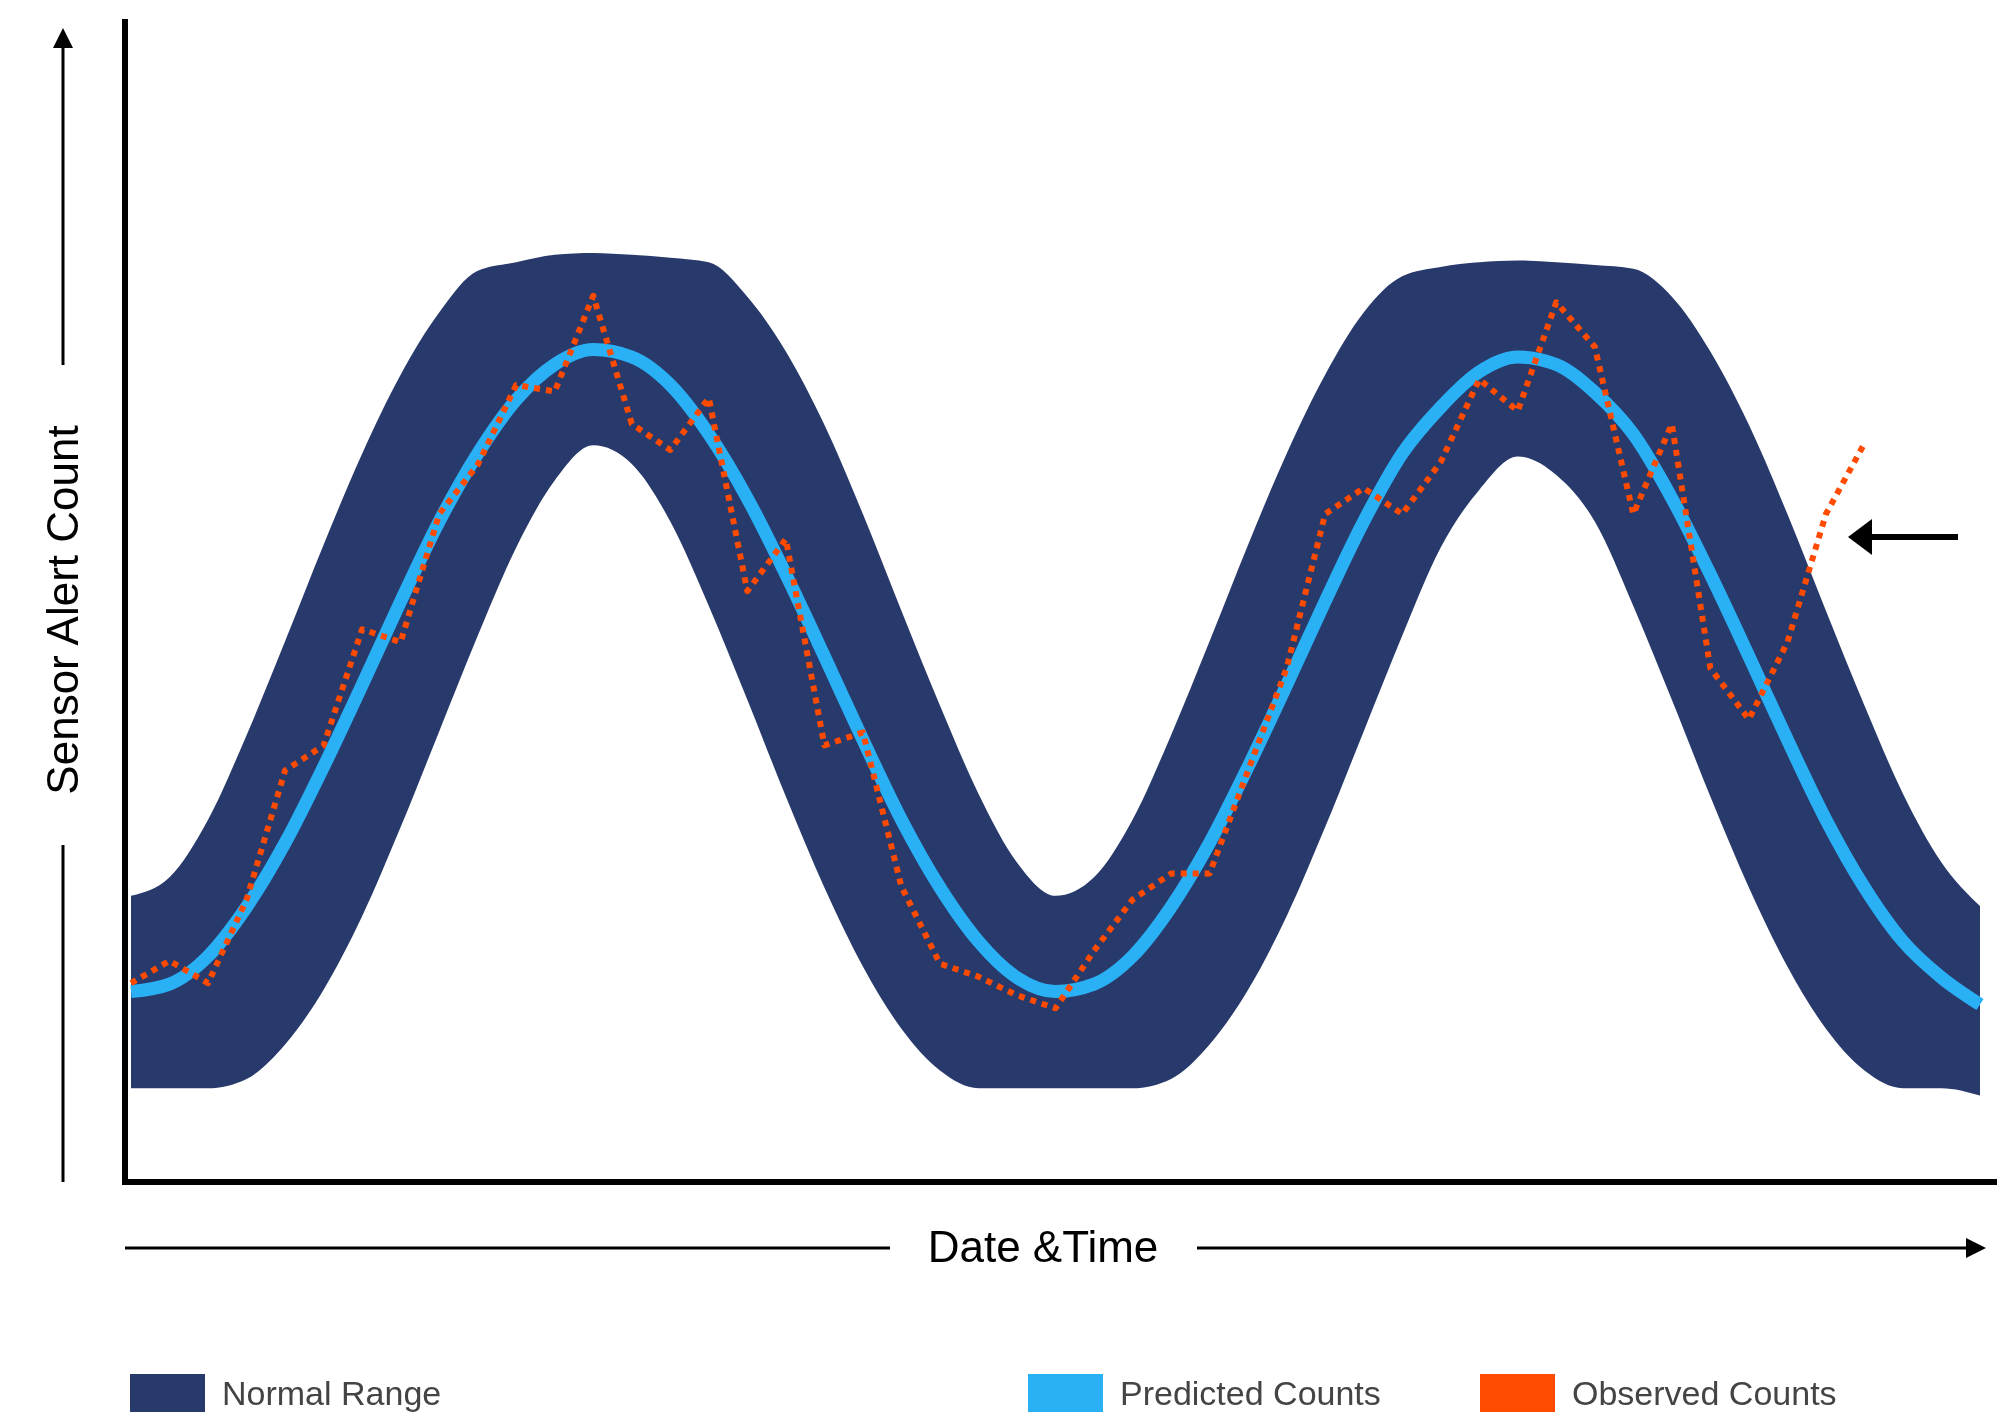 This screenshot has width=2014, height=1421. What do you see at coordinates (62, 610) in the screenshot?
I see `y-axis-title: Sensor Alert Count` at bounding box center [62, 610].